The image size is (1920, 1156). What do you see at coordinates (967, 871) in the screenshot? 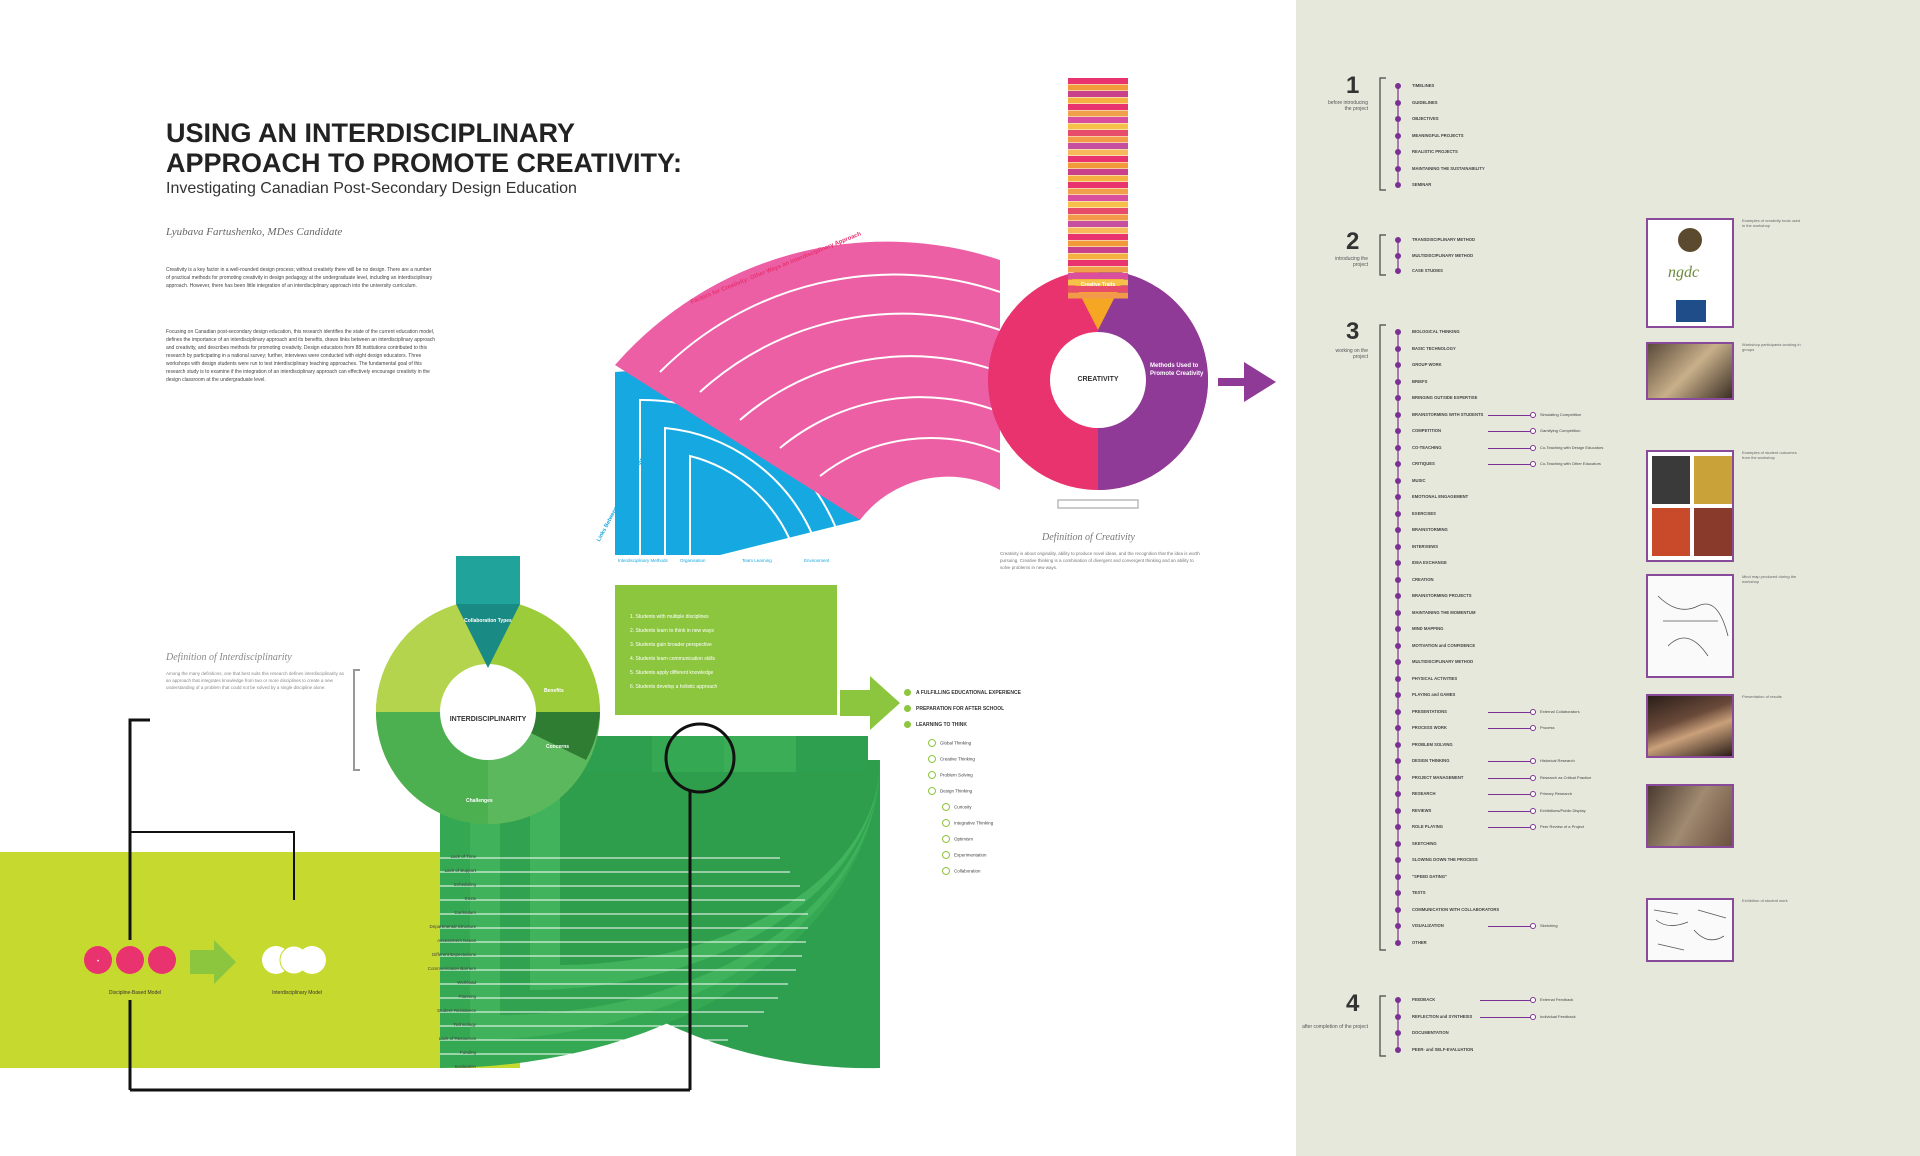
I see `thinking-label: Collaboration` at bounding box center [967, 871].